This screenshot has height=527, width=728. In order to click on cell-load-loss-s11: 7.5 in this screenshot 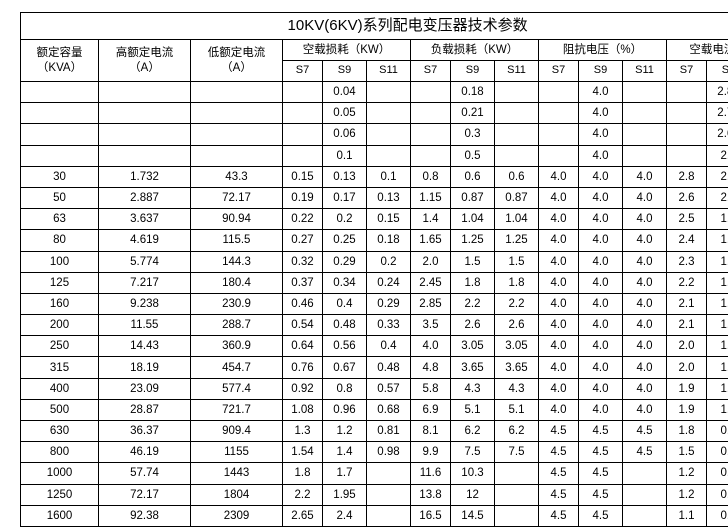, I will do `click(517, 452)`.